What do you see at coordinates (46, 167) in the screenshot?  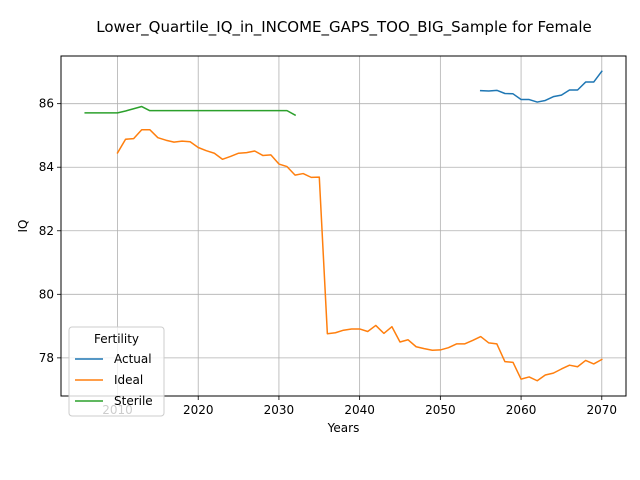 I see `y-tick-label: 84` at bounding box center [46, 167].